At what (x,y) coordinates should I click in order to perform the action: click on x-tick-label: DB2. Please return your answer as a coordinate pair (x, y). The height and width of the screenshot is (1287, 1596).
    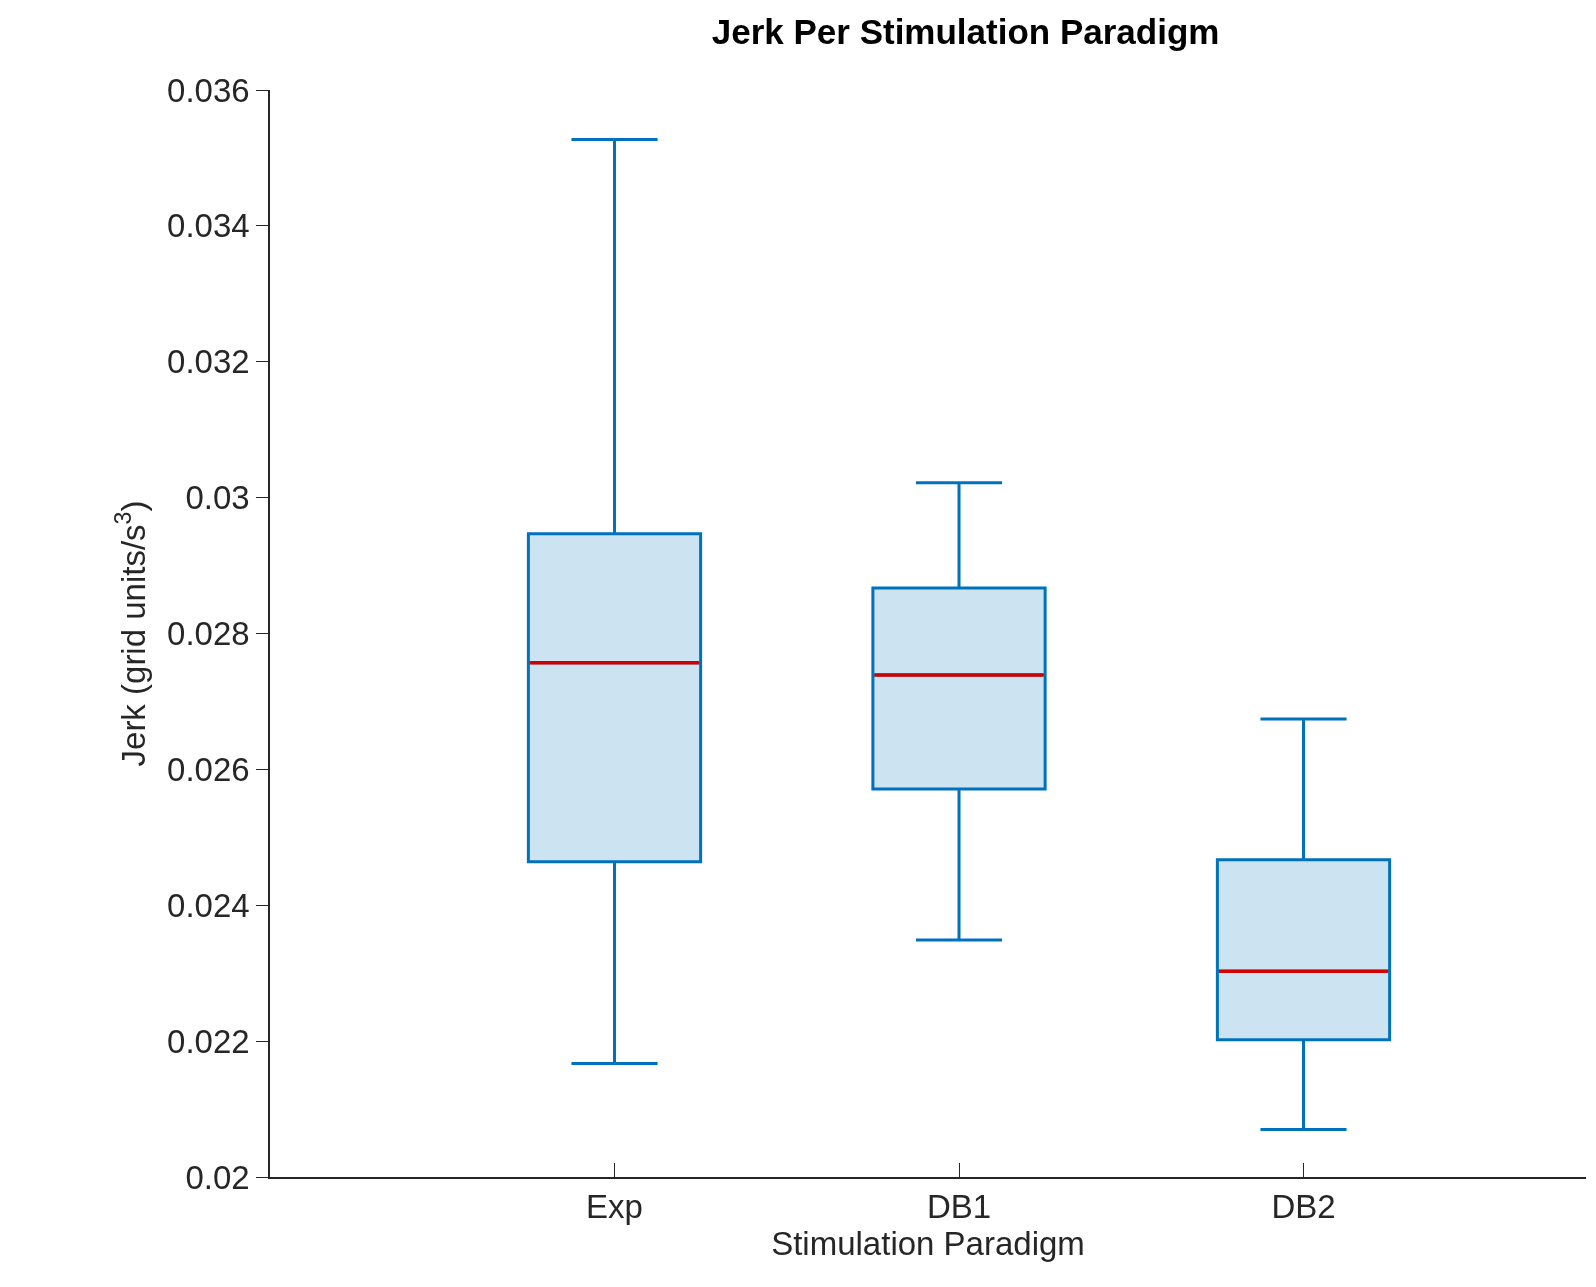
    Looking at the image, I should click on (1303, 1207).